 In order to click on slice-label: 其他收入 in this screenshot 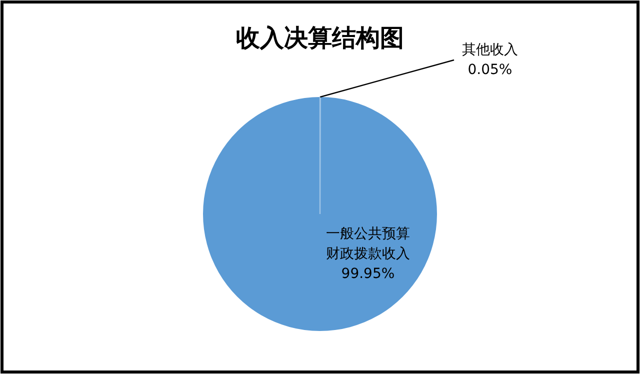, I will do `click(490, 50)`.